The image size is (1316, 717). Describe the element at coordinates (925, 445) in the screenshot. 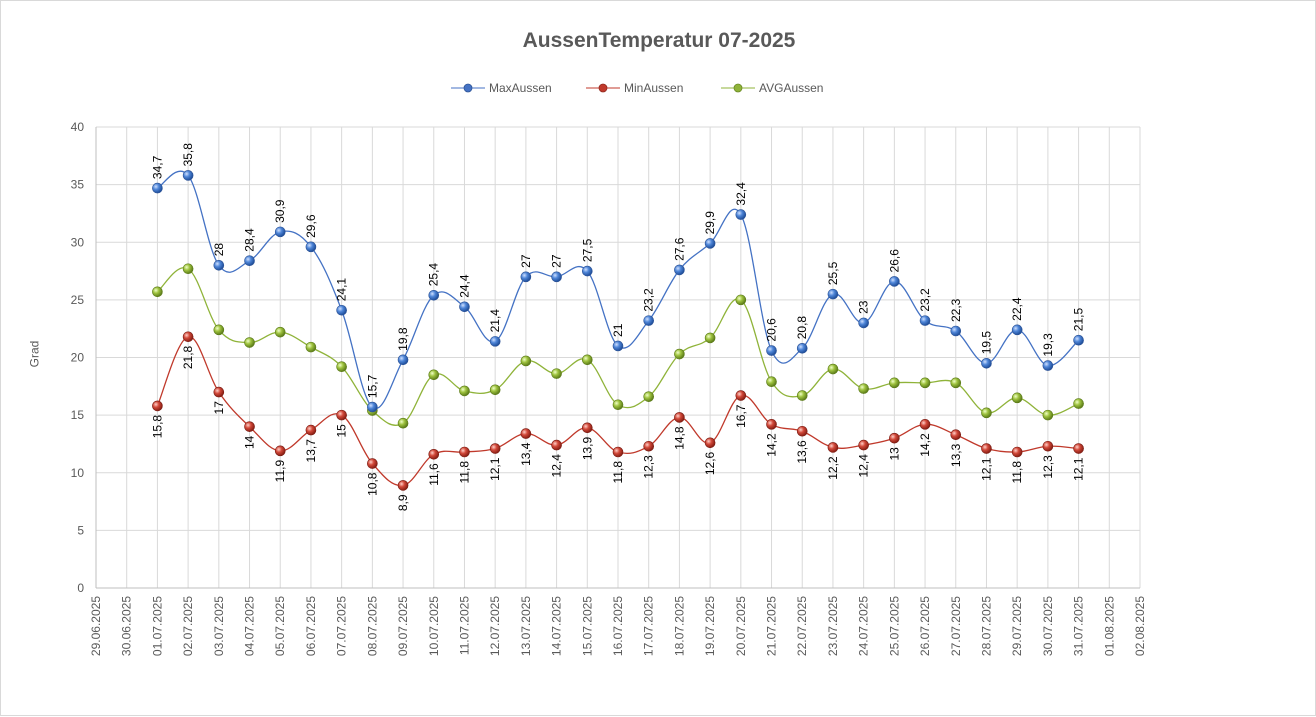

I see `data-label-min: 14,2` at that location.